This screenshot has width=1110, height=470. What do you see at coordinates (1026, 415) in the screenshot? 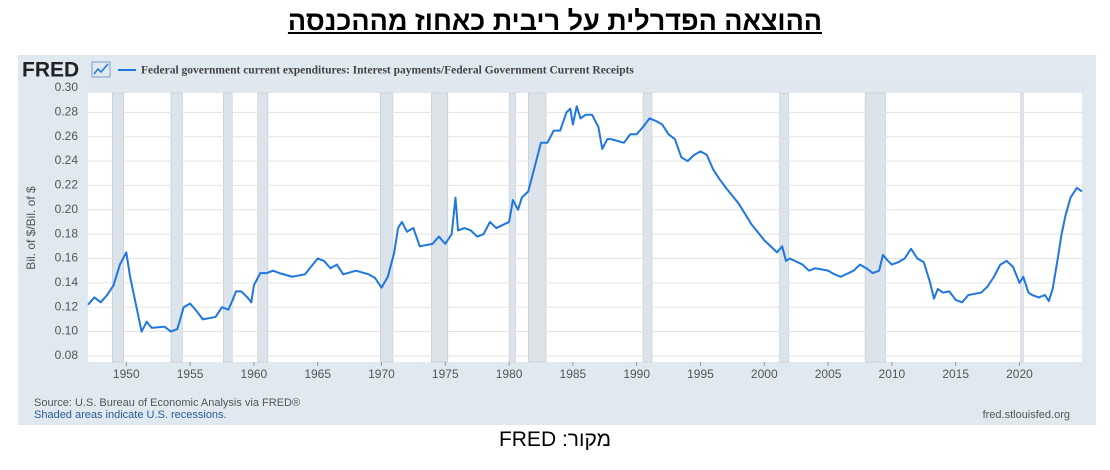
I see `site: fred.stlouisfed.org` at bounding box center [1026, 415].